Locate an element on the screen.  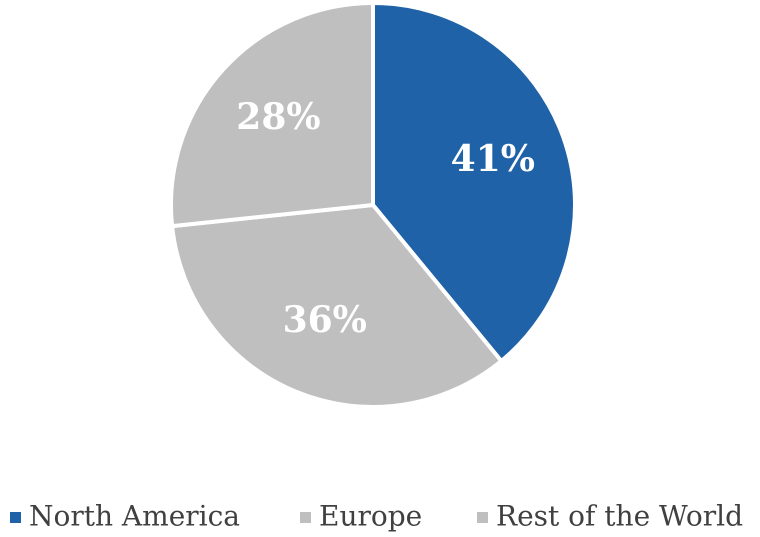
value-label: 36% is located at coordinates (325, 320).